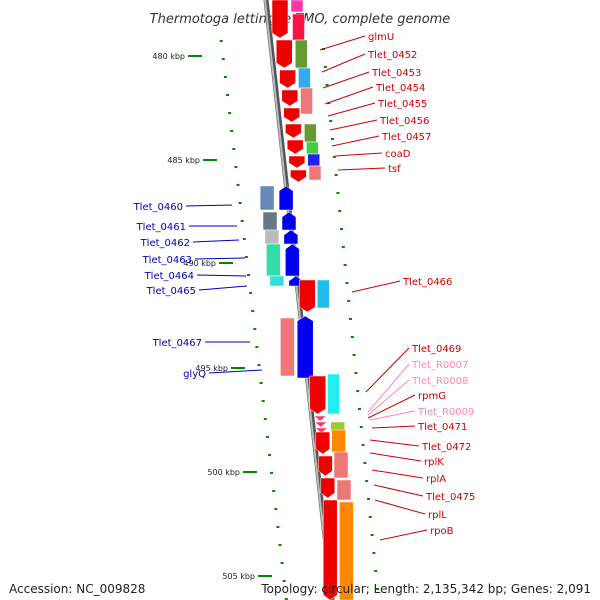  I want to click on backbone-highlight, so click(298, 300).